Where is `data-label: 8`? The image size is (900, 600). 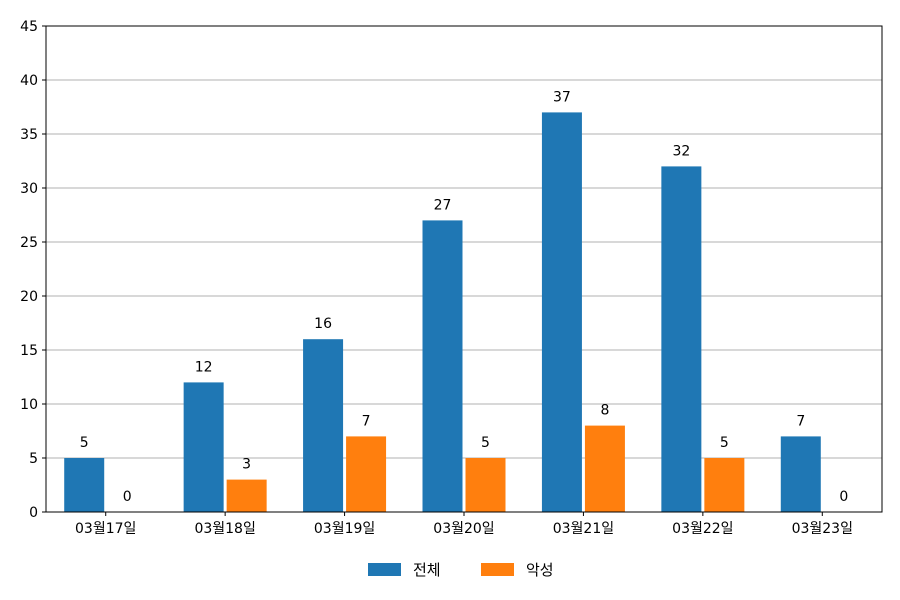 data-label: 8 is located at coordinates (604, 411).